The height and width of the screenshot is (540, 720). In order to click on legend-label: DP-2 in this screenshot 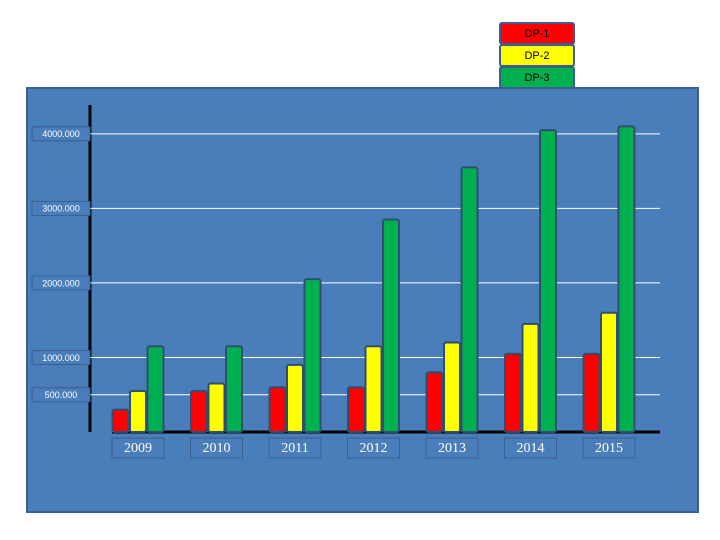, I will do `click(536, 56)`.